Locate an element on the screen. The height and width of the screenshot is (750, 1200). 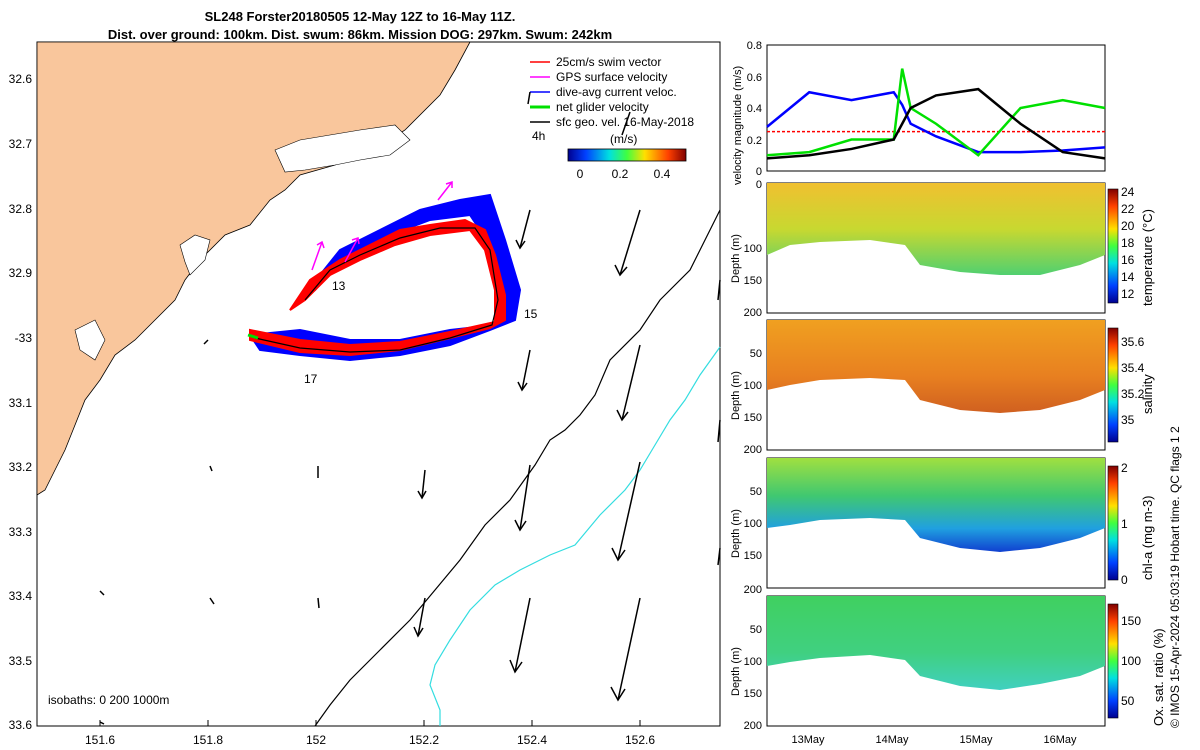
legend-scale: 4h is located at coordinates (538, 136).